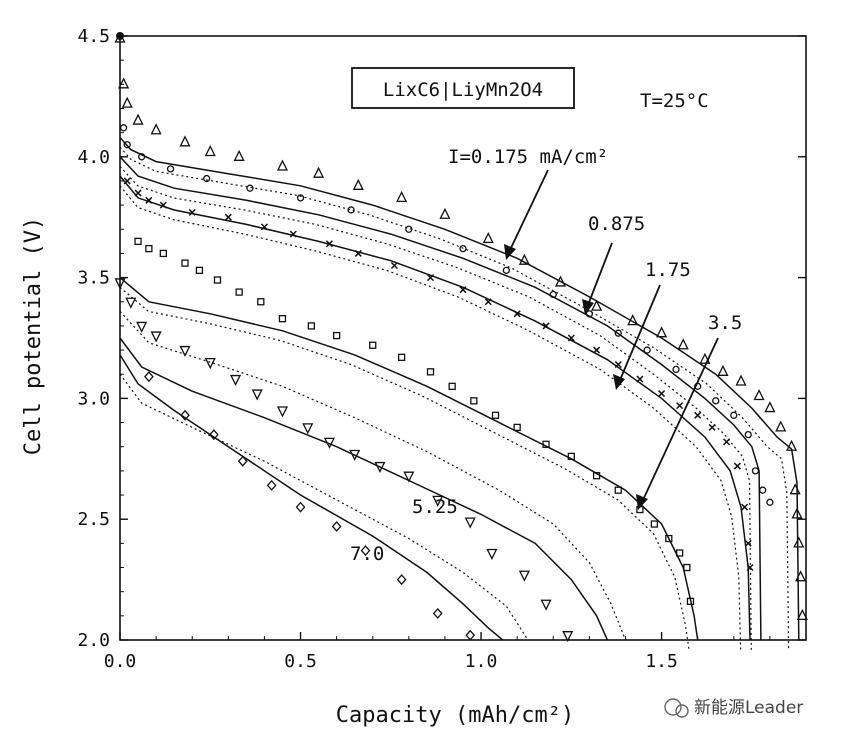 This screenshot has width=852, height=745. What do you see at coordinates (619, 382) in the screenshot?
I see `arrow-175-head` at bounding box center [619, 382].